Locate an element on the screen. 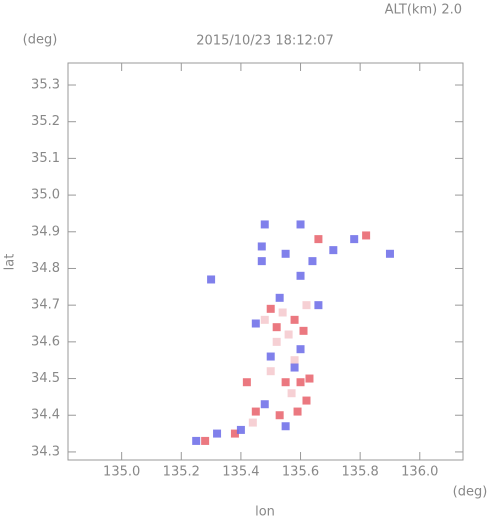 This screenshot has width=491, height=521. x-tick-label: 135.0 is located at coordinates (121, 472).